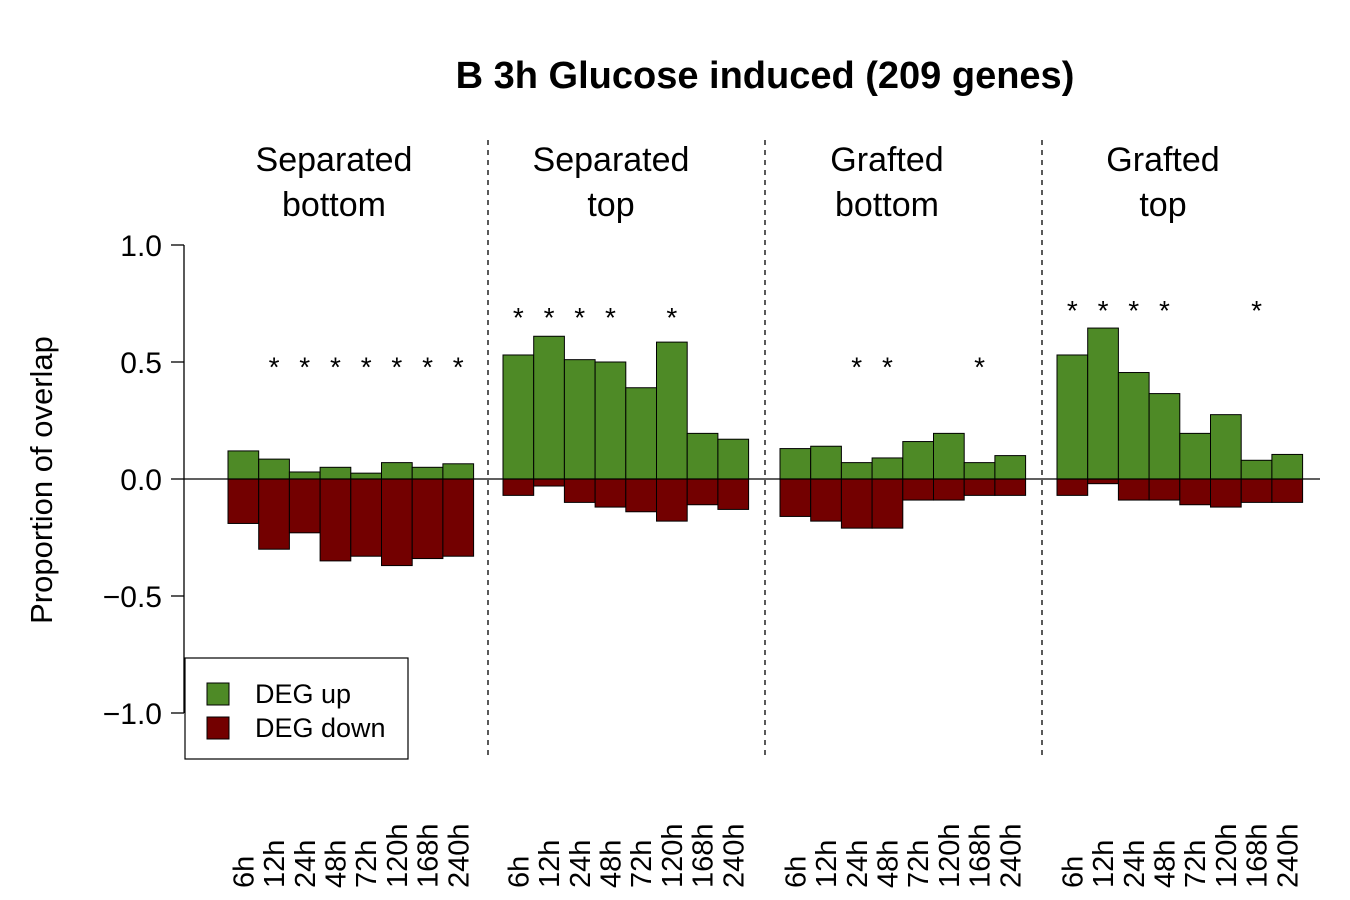 This screenshot has width=1350, height=900. Describe the element at coordinates (132, 714) in the screenshot. I see `y-tick-label: −1.0` at that location.